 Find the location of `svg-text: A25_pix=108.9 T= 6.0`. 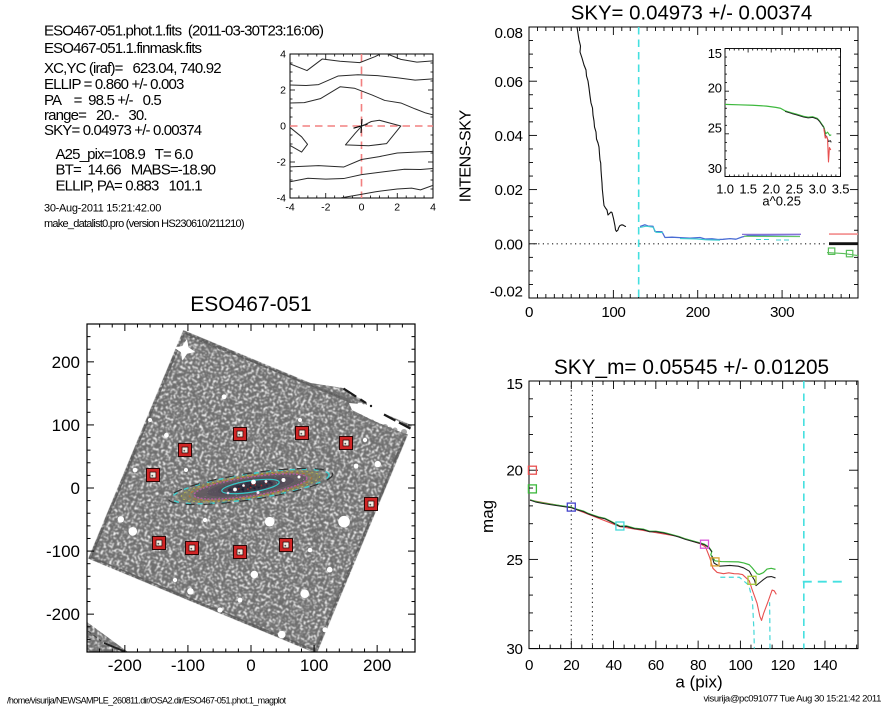

svg-text: A25_pix=108.9 T= 6.0 is located at coordinates (124, 154).